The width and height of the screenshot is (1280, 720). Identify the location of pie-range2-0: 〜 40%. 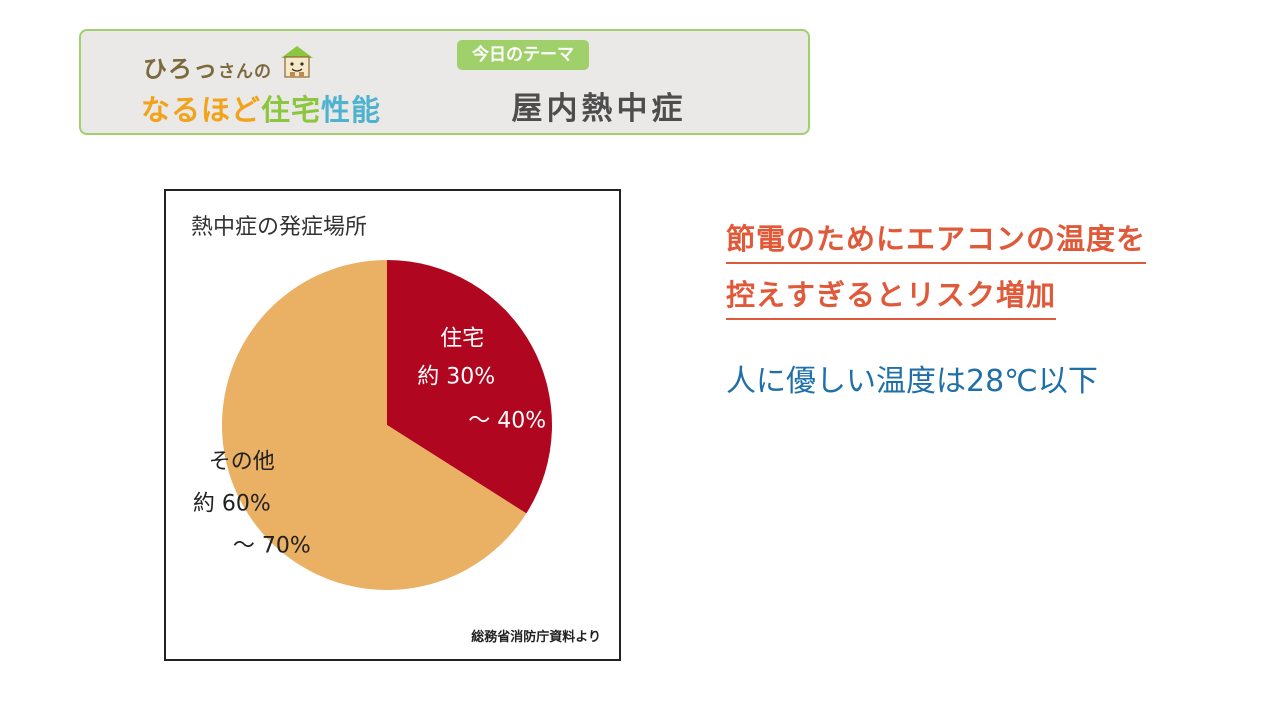
(507, 421).